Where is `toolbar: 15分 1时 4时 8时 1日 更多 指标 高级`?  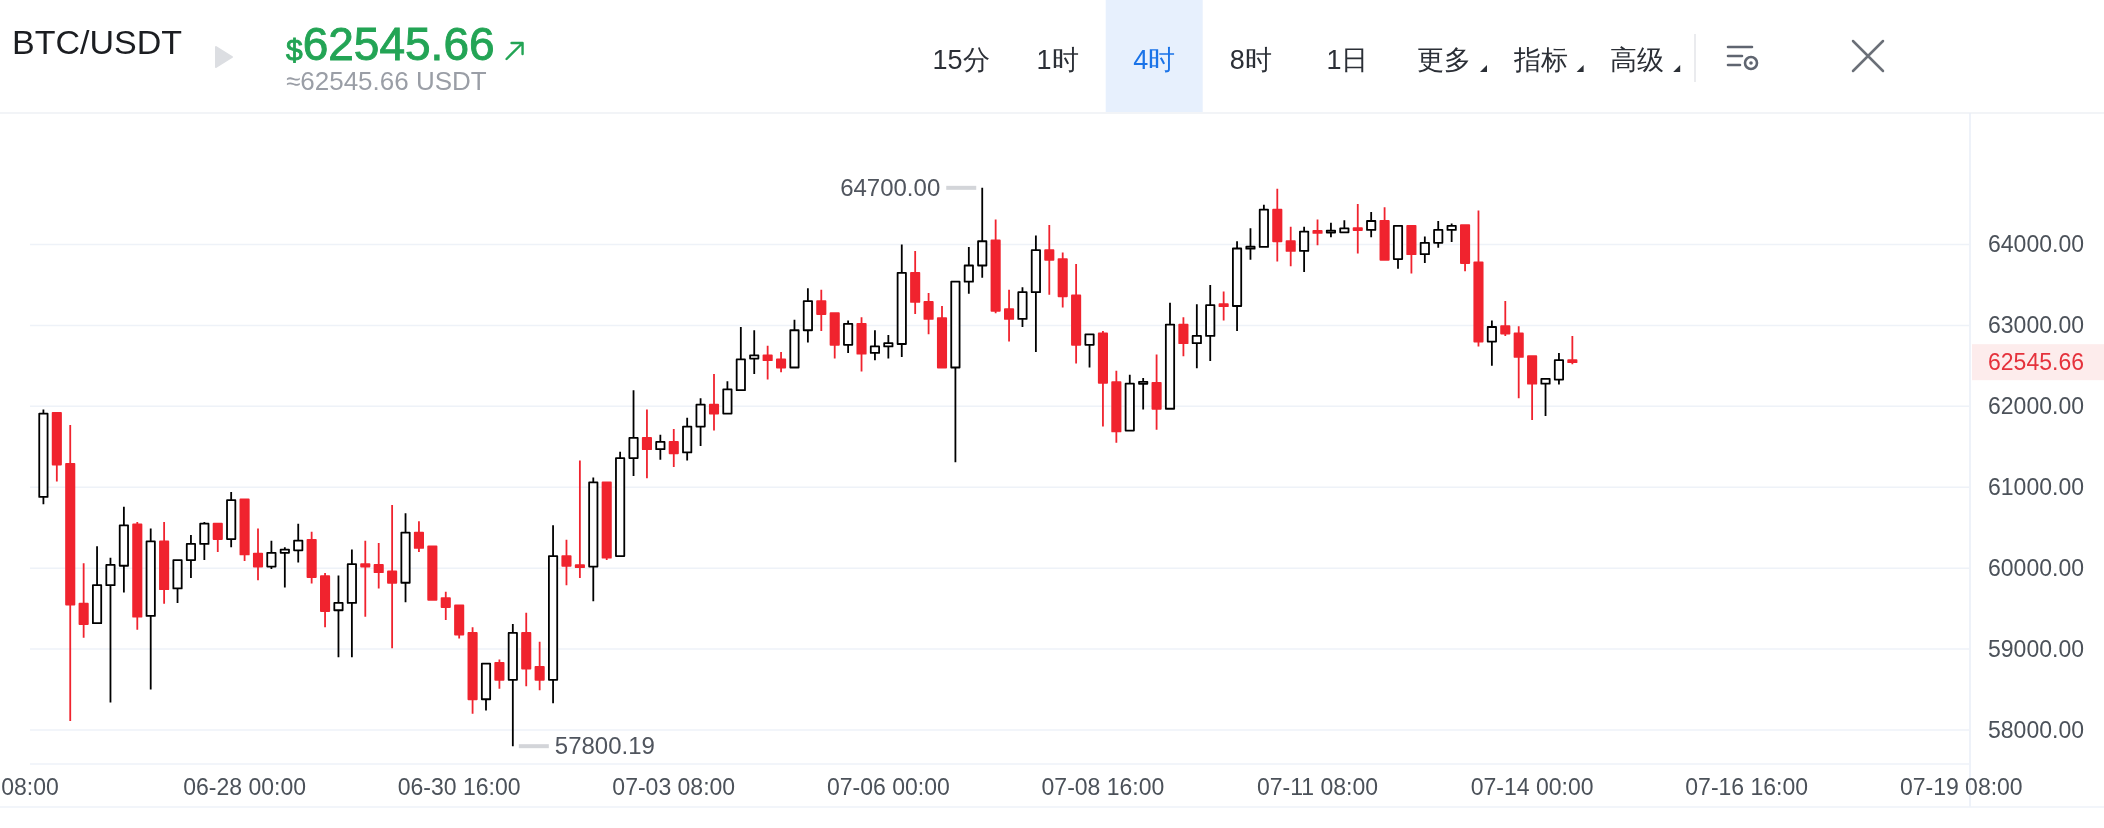
toolbar: 15分 1时 4时 8时 1日 更多 指标 高级 is located at coordinates (1306, 56).